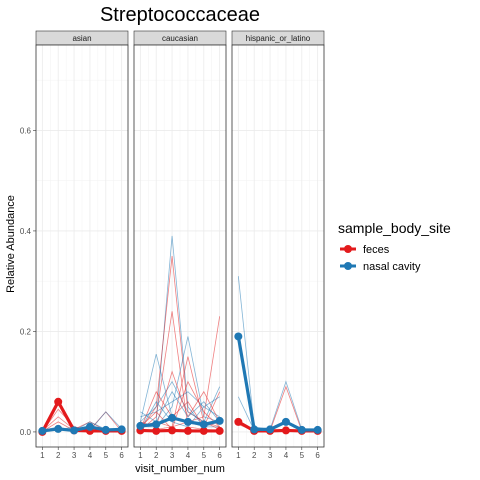 The height and width of the screenshot is (480, 480). What do you see at coordinates (28, 281) in the screenshot?
I see `y-axis: 0.0 0.2 0.4 0.6` at bounding box center [28, 281].